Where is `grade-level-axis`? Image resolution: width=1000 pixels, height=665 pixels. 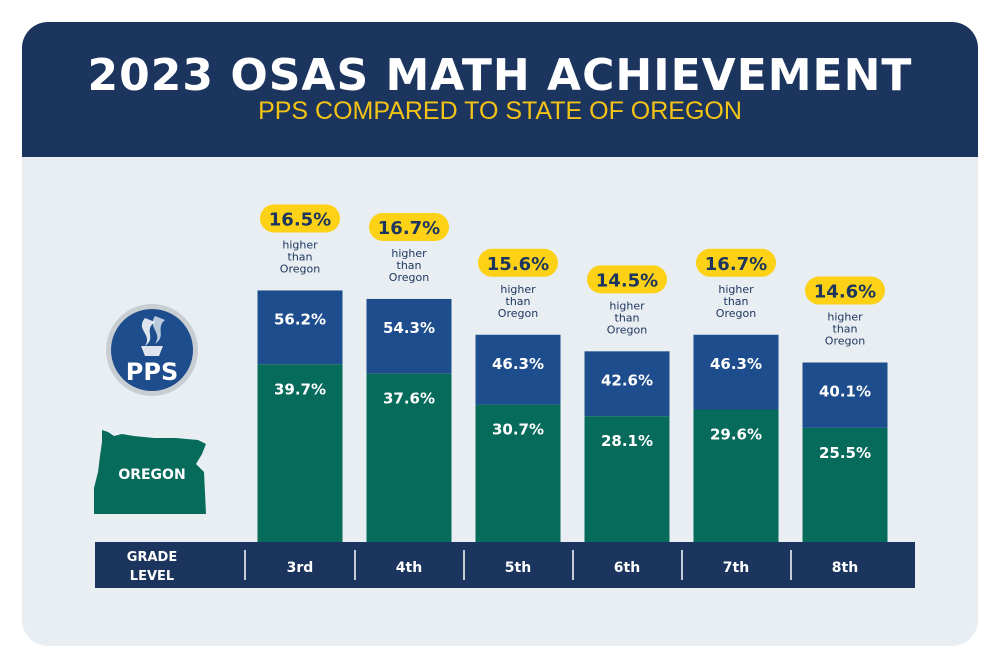
grade-level-axis is located at coordinates (505, 565).